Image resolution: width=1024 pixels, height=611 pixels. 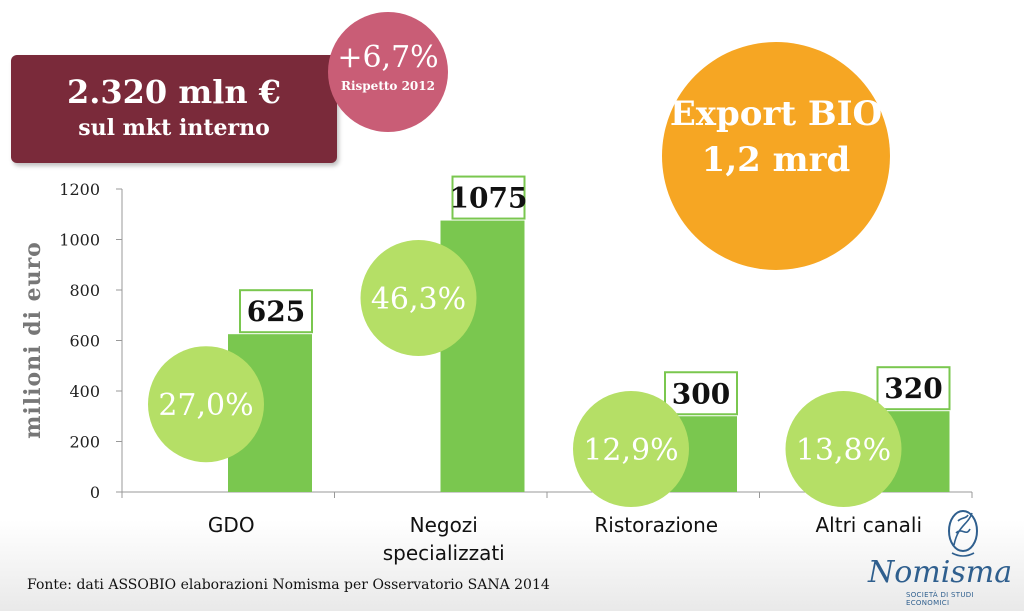 What do you see at coordinates (776, 160) in the screenshot?
I see `export-value: 1,2 mrd` at bounding box center [776, 160].